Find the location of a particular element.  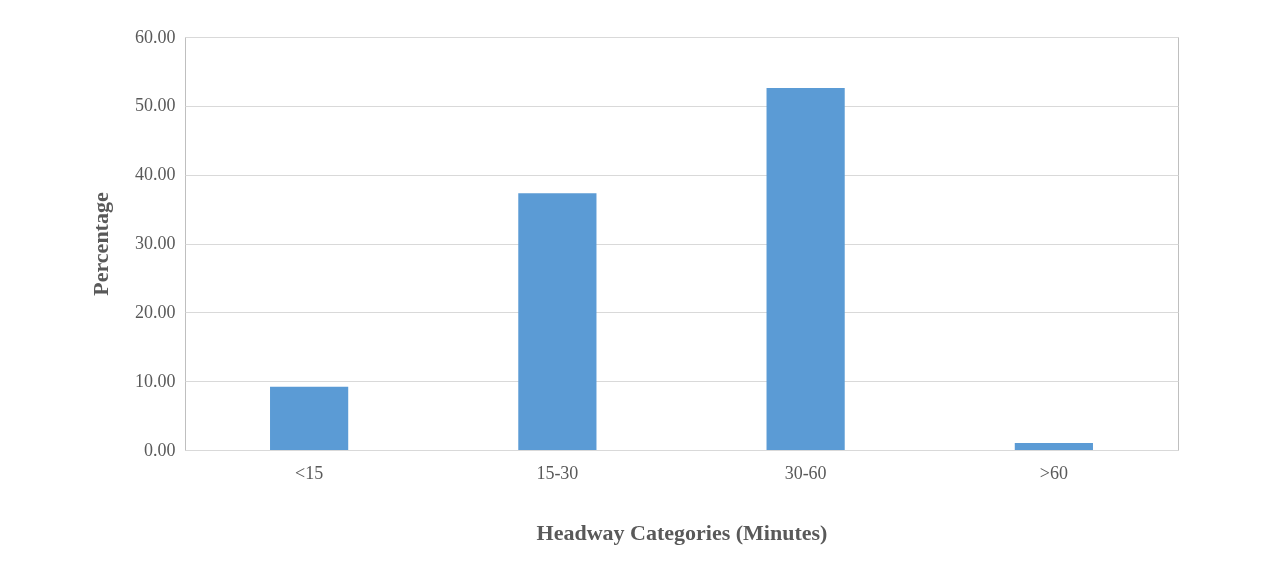

x-tick-label: 15-30 is located at coordinates (557, 472).